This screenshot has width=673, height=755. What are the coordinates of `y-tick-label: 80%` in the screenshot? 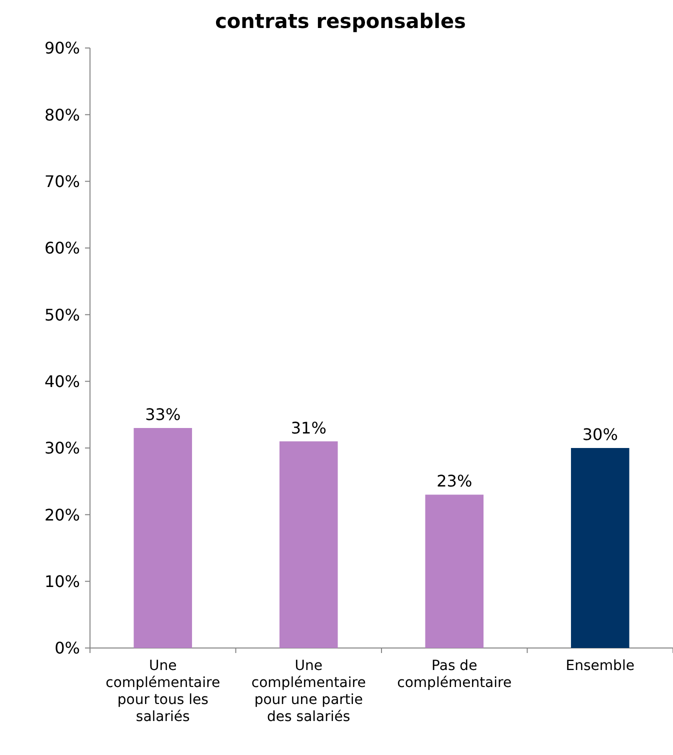 It's located at (62, 114).